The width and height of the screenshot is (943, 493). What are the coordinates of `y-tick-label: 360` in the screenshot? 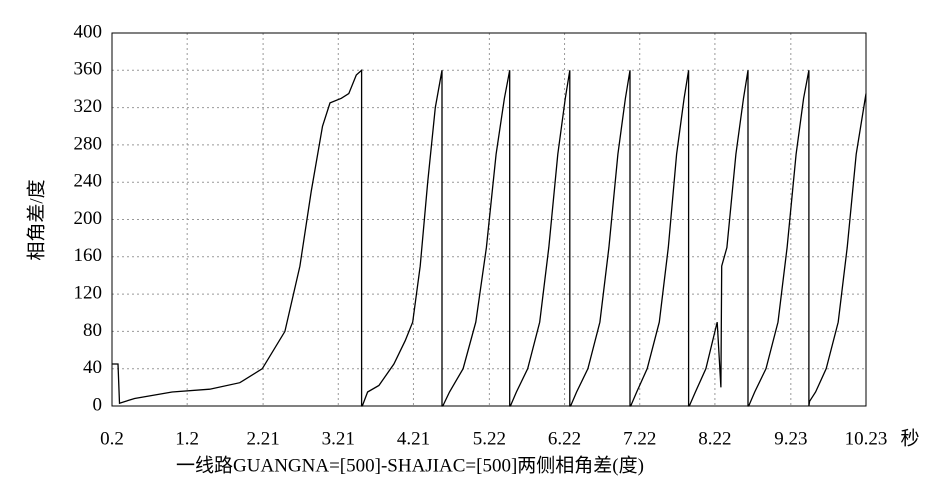 It's located at (88, 69).